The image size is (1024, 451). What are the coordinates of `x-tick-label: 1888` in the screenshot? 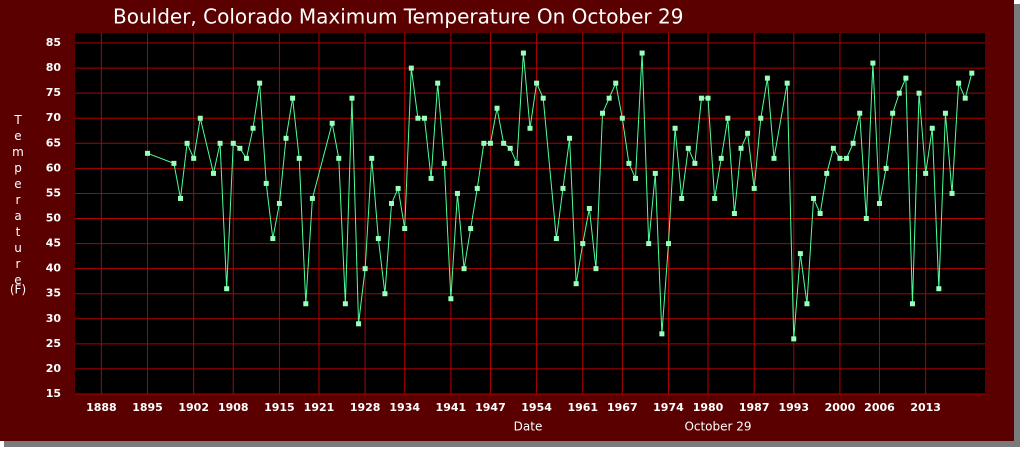 It's located at (101, 407).